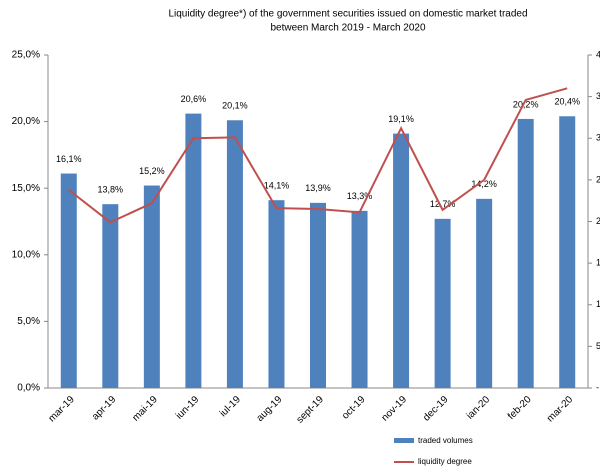  Describe the element at coordinates (598, 138) in the screenshot. I see `y2-tick-label: 30` at that location.